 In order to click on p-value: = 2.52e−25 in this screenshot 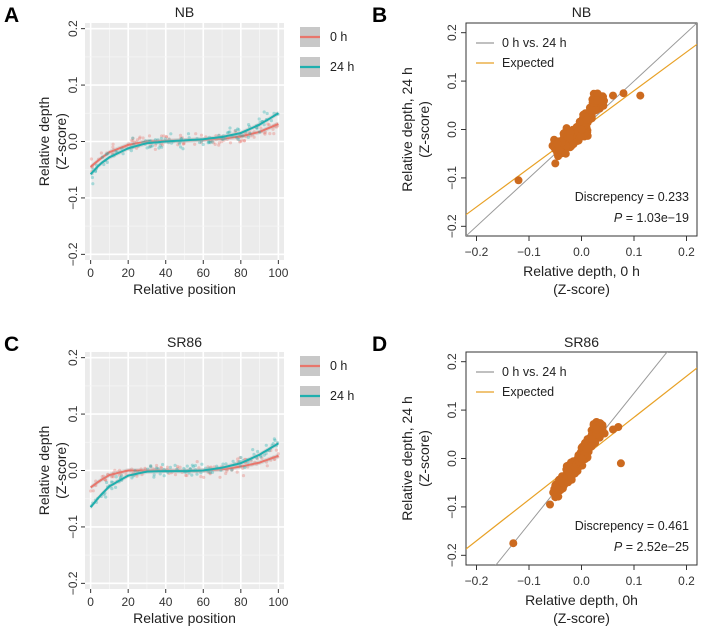, I will do `click(655, 547)`.